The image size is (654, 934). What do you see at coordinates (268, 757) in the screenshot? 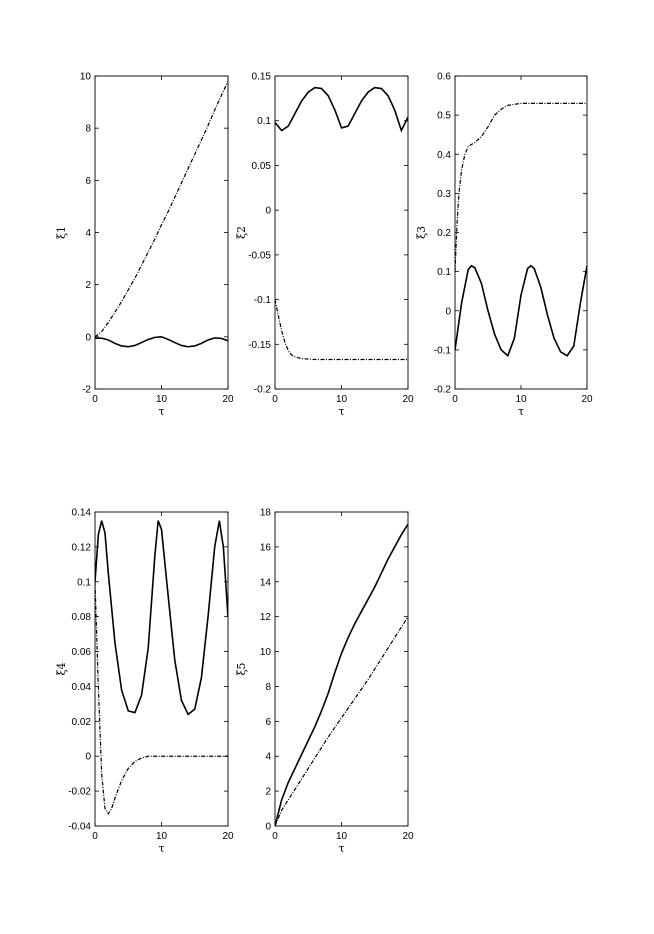
I see `y-tick-label-5-2: 4` at bounding box center [268, 757].